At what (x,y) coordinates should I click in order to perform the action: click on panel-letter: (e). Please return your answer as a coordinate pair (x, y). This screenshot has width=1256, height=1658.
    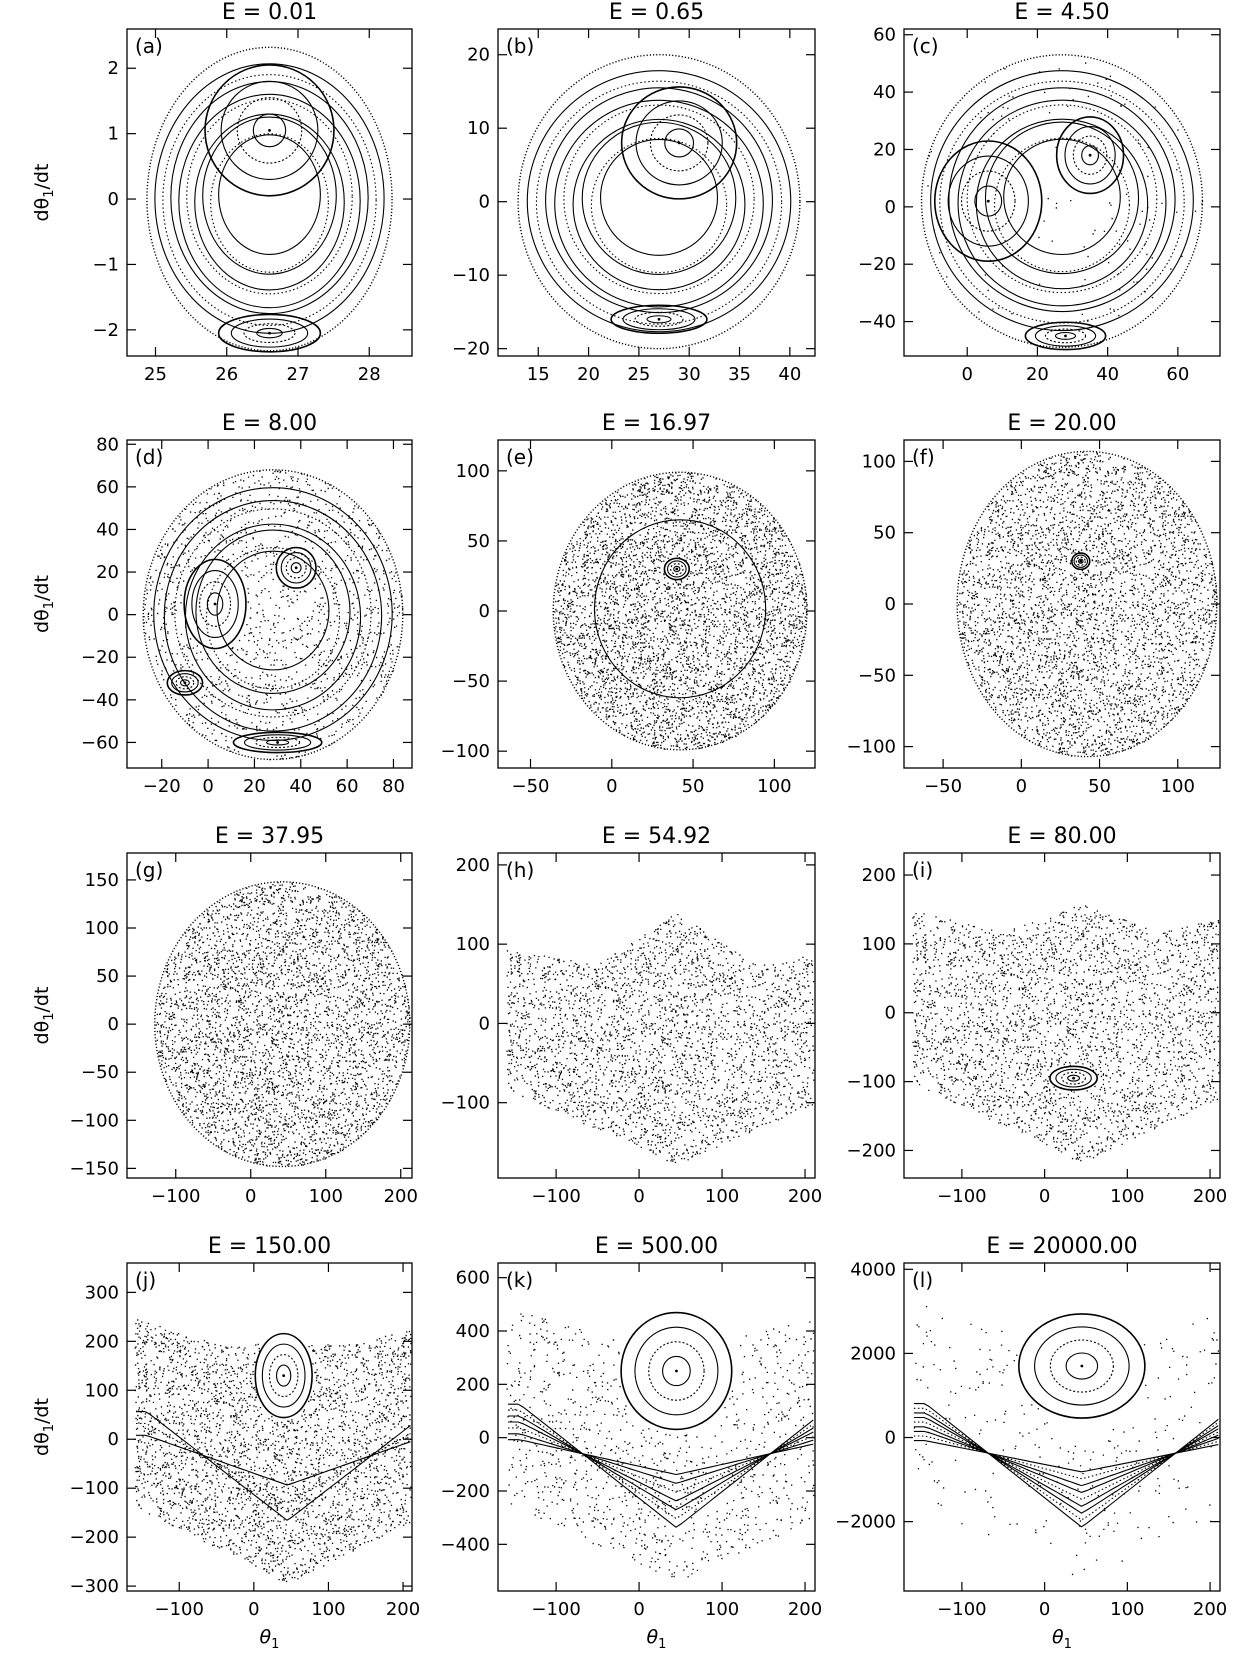
    Looking at the image, I should click on (520, 457).